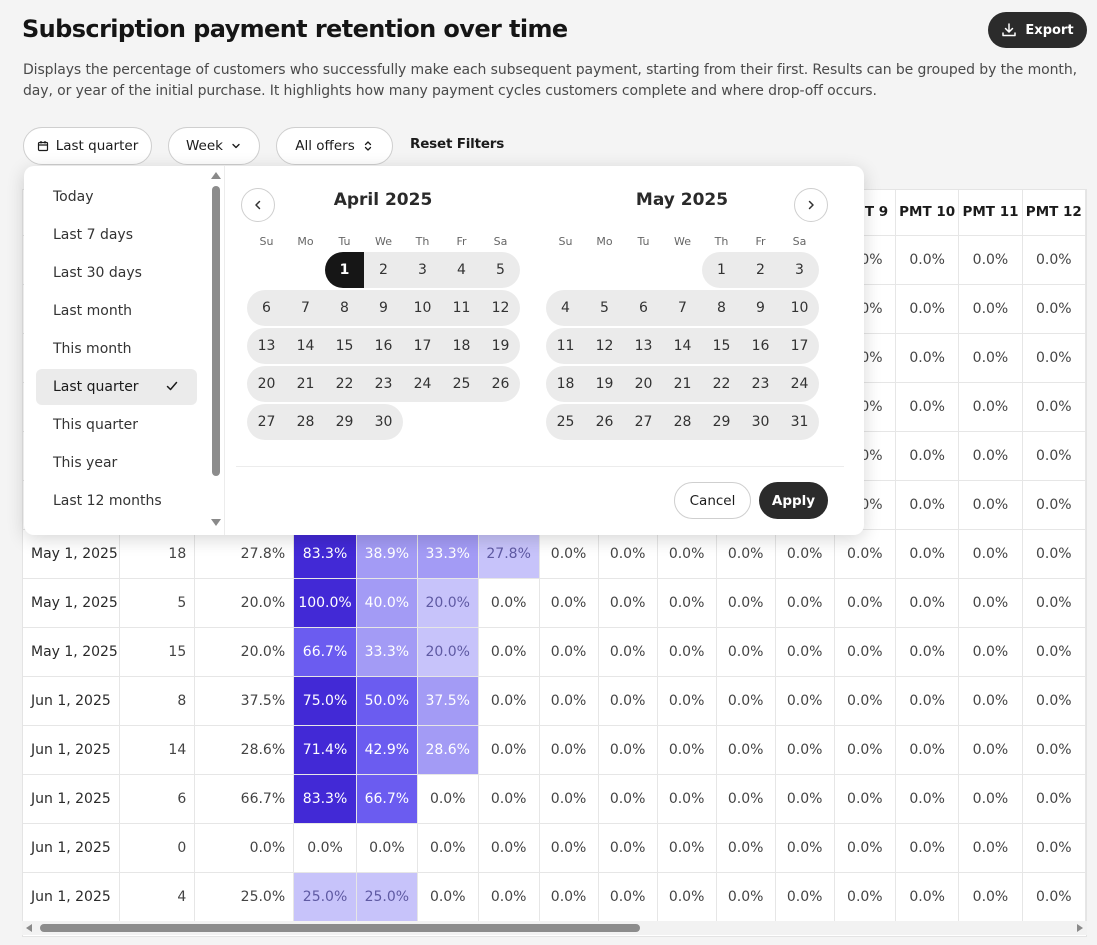 This screenshot has width=1097, height=945. Describe the element at coordinates (214, 146) in the screenshot. I see `grouping-select: Week` at that location.